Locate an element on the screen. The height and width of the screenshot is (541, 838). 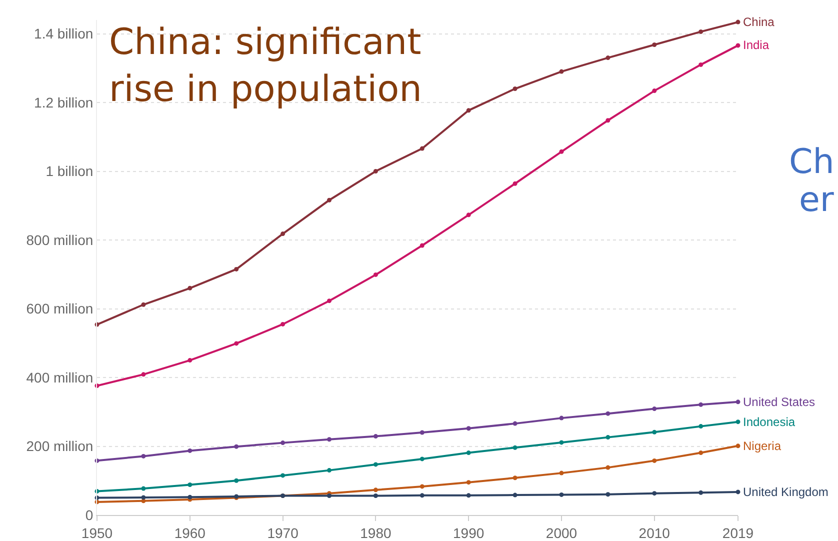
x-tick-label: 1980 is located at coordinates (376, 532).